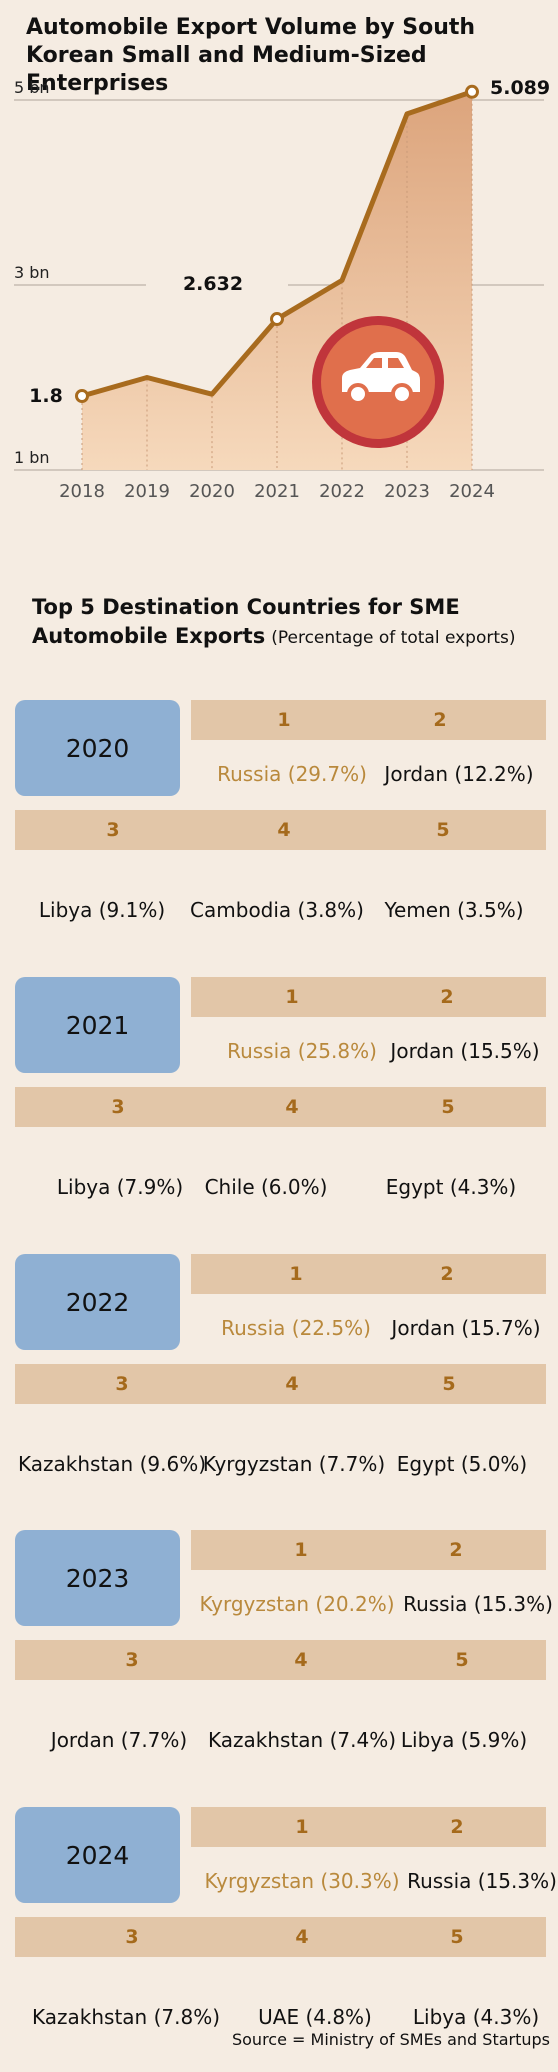  Describe the element at coordinates (302, 1051) in the screenshot. I see `destination-country: Russia (25.8%)` at that location.